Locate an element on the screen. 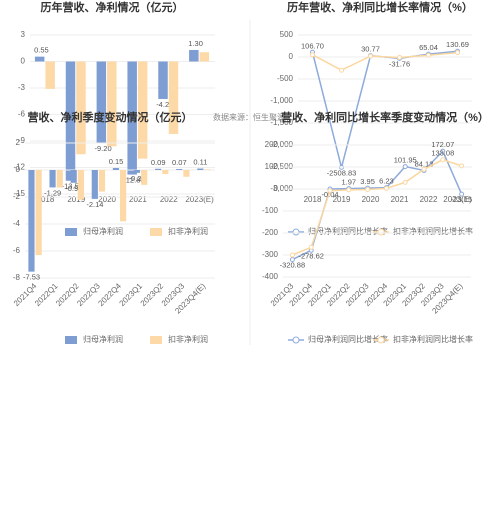 This screenshot has height=524, width=499. value-label: 3.95 is located at coordinates (367, 181).